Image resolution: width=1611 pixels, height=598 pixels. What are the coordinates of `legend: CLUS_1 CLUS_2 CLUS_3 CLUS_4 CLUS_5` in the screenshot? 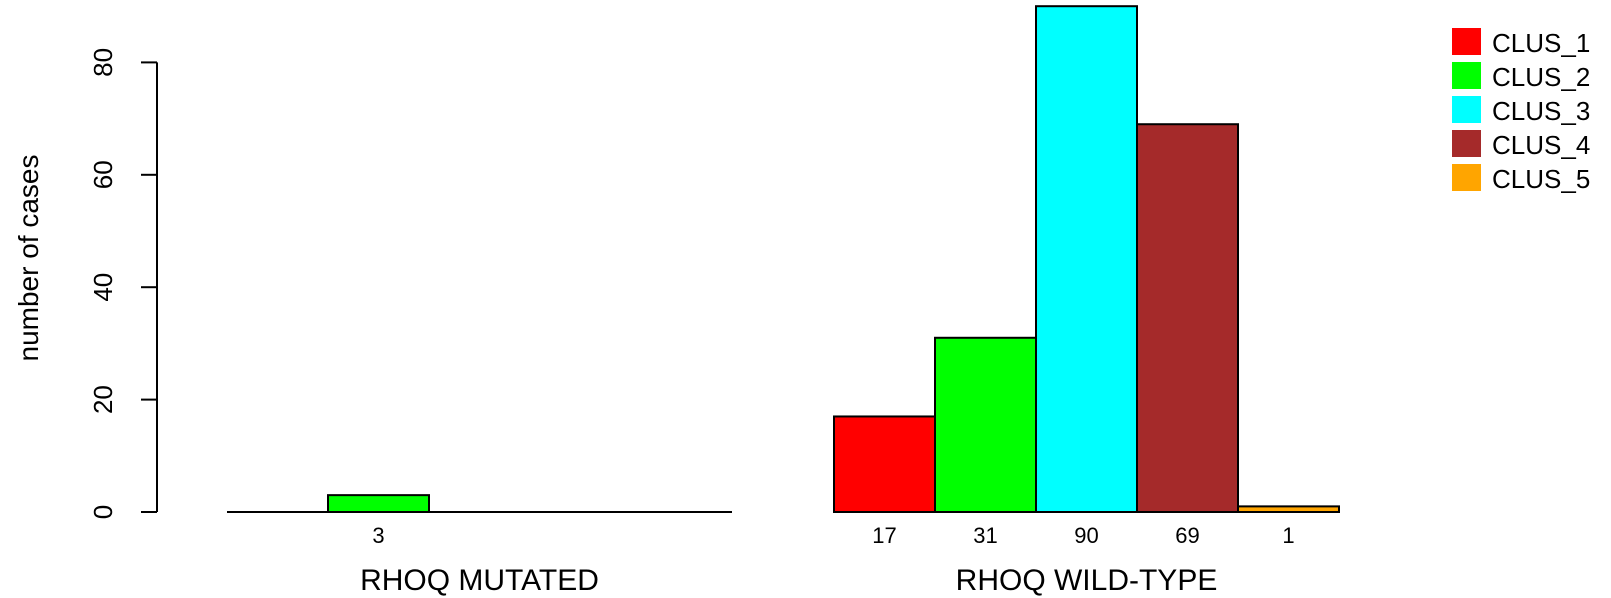 It's located at (1521, 111).